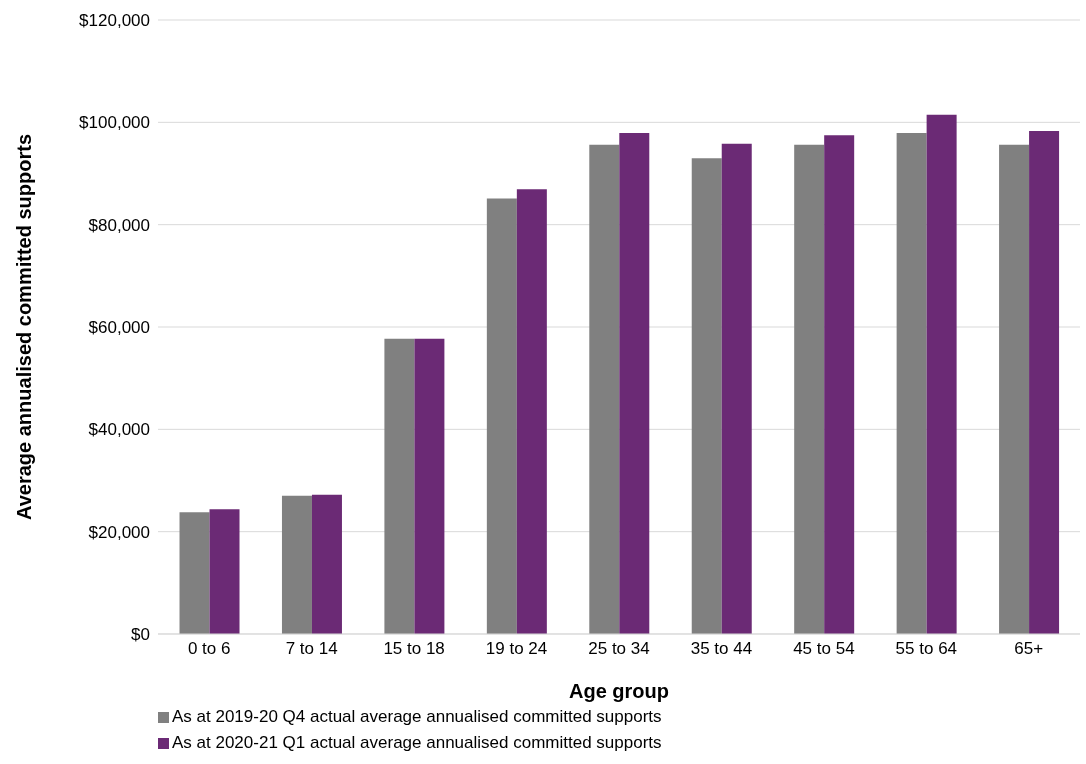 Image resolution: width=1086 pixels, height=764 pixels. I want to click on x-tick-label: 0 to 6, so click(209, 649).